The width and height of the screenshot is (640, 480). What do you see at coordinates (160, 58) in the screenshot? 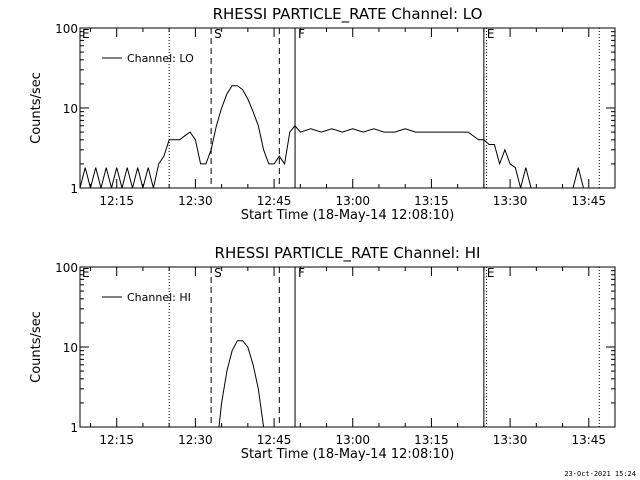
I see `legend-label: Channel: LO` at bounding box center [160, 58].